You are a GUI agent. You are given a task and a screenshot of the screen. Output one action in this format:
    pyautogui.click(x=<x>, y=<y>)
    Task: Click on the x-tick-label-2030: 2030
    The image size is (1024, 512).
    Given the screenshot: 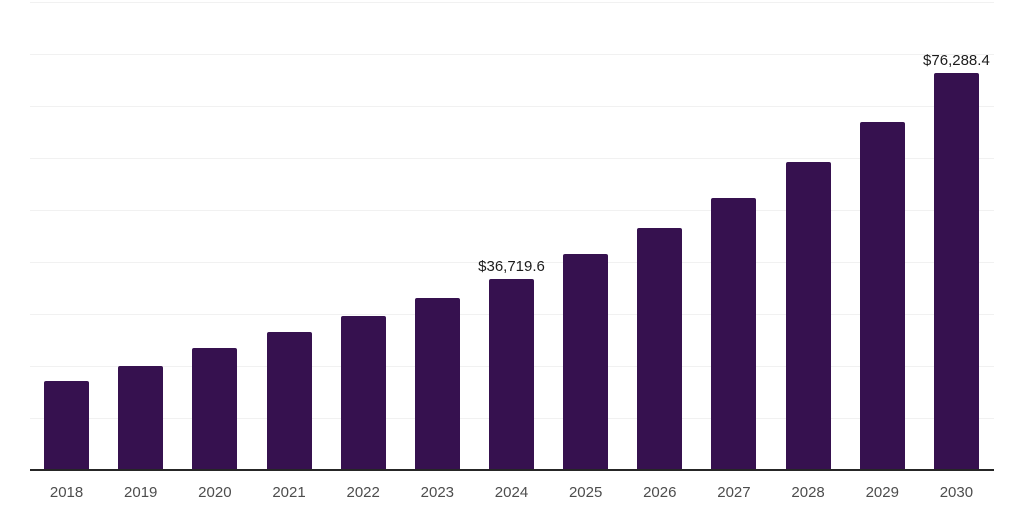 What is the action you would take?
    pyautogui.click(x=956, y=492)
    